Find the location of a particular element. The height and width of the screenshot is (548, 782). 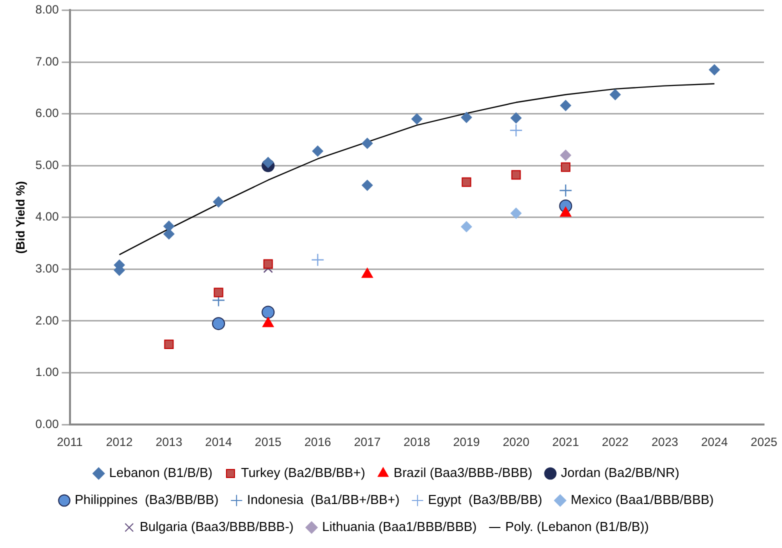

legend-label: Philippines (Ba3/BB/BB) is located at coordinates (146, 500).